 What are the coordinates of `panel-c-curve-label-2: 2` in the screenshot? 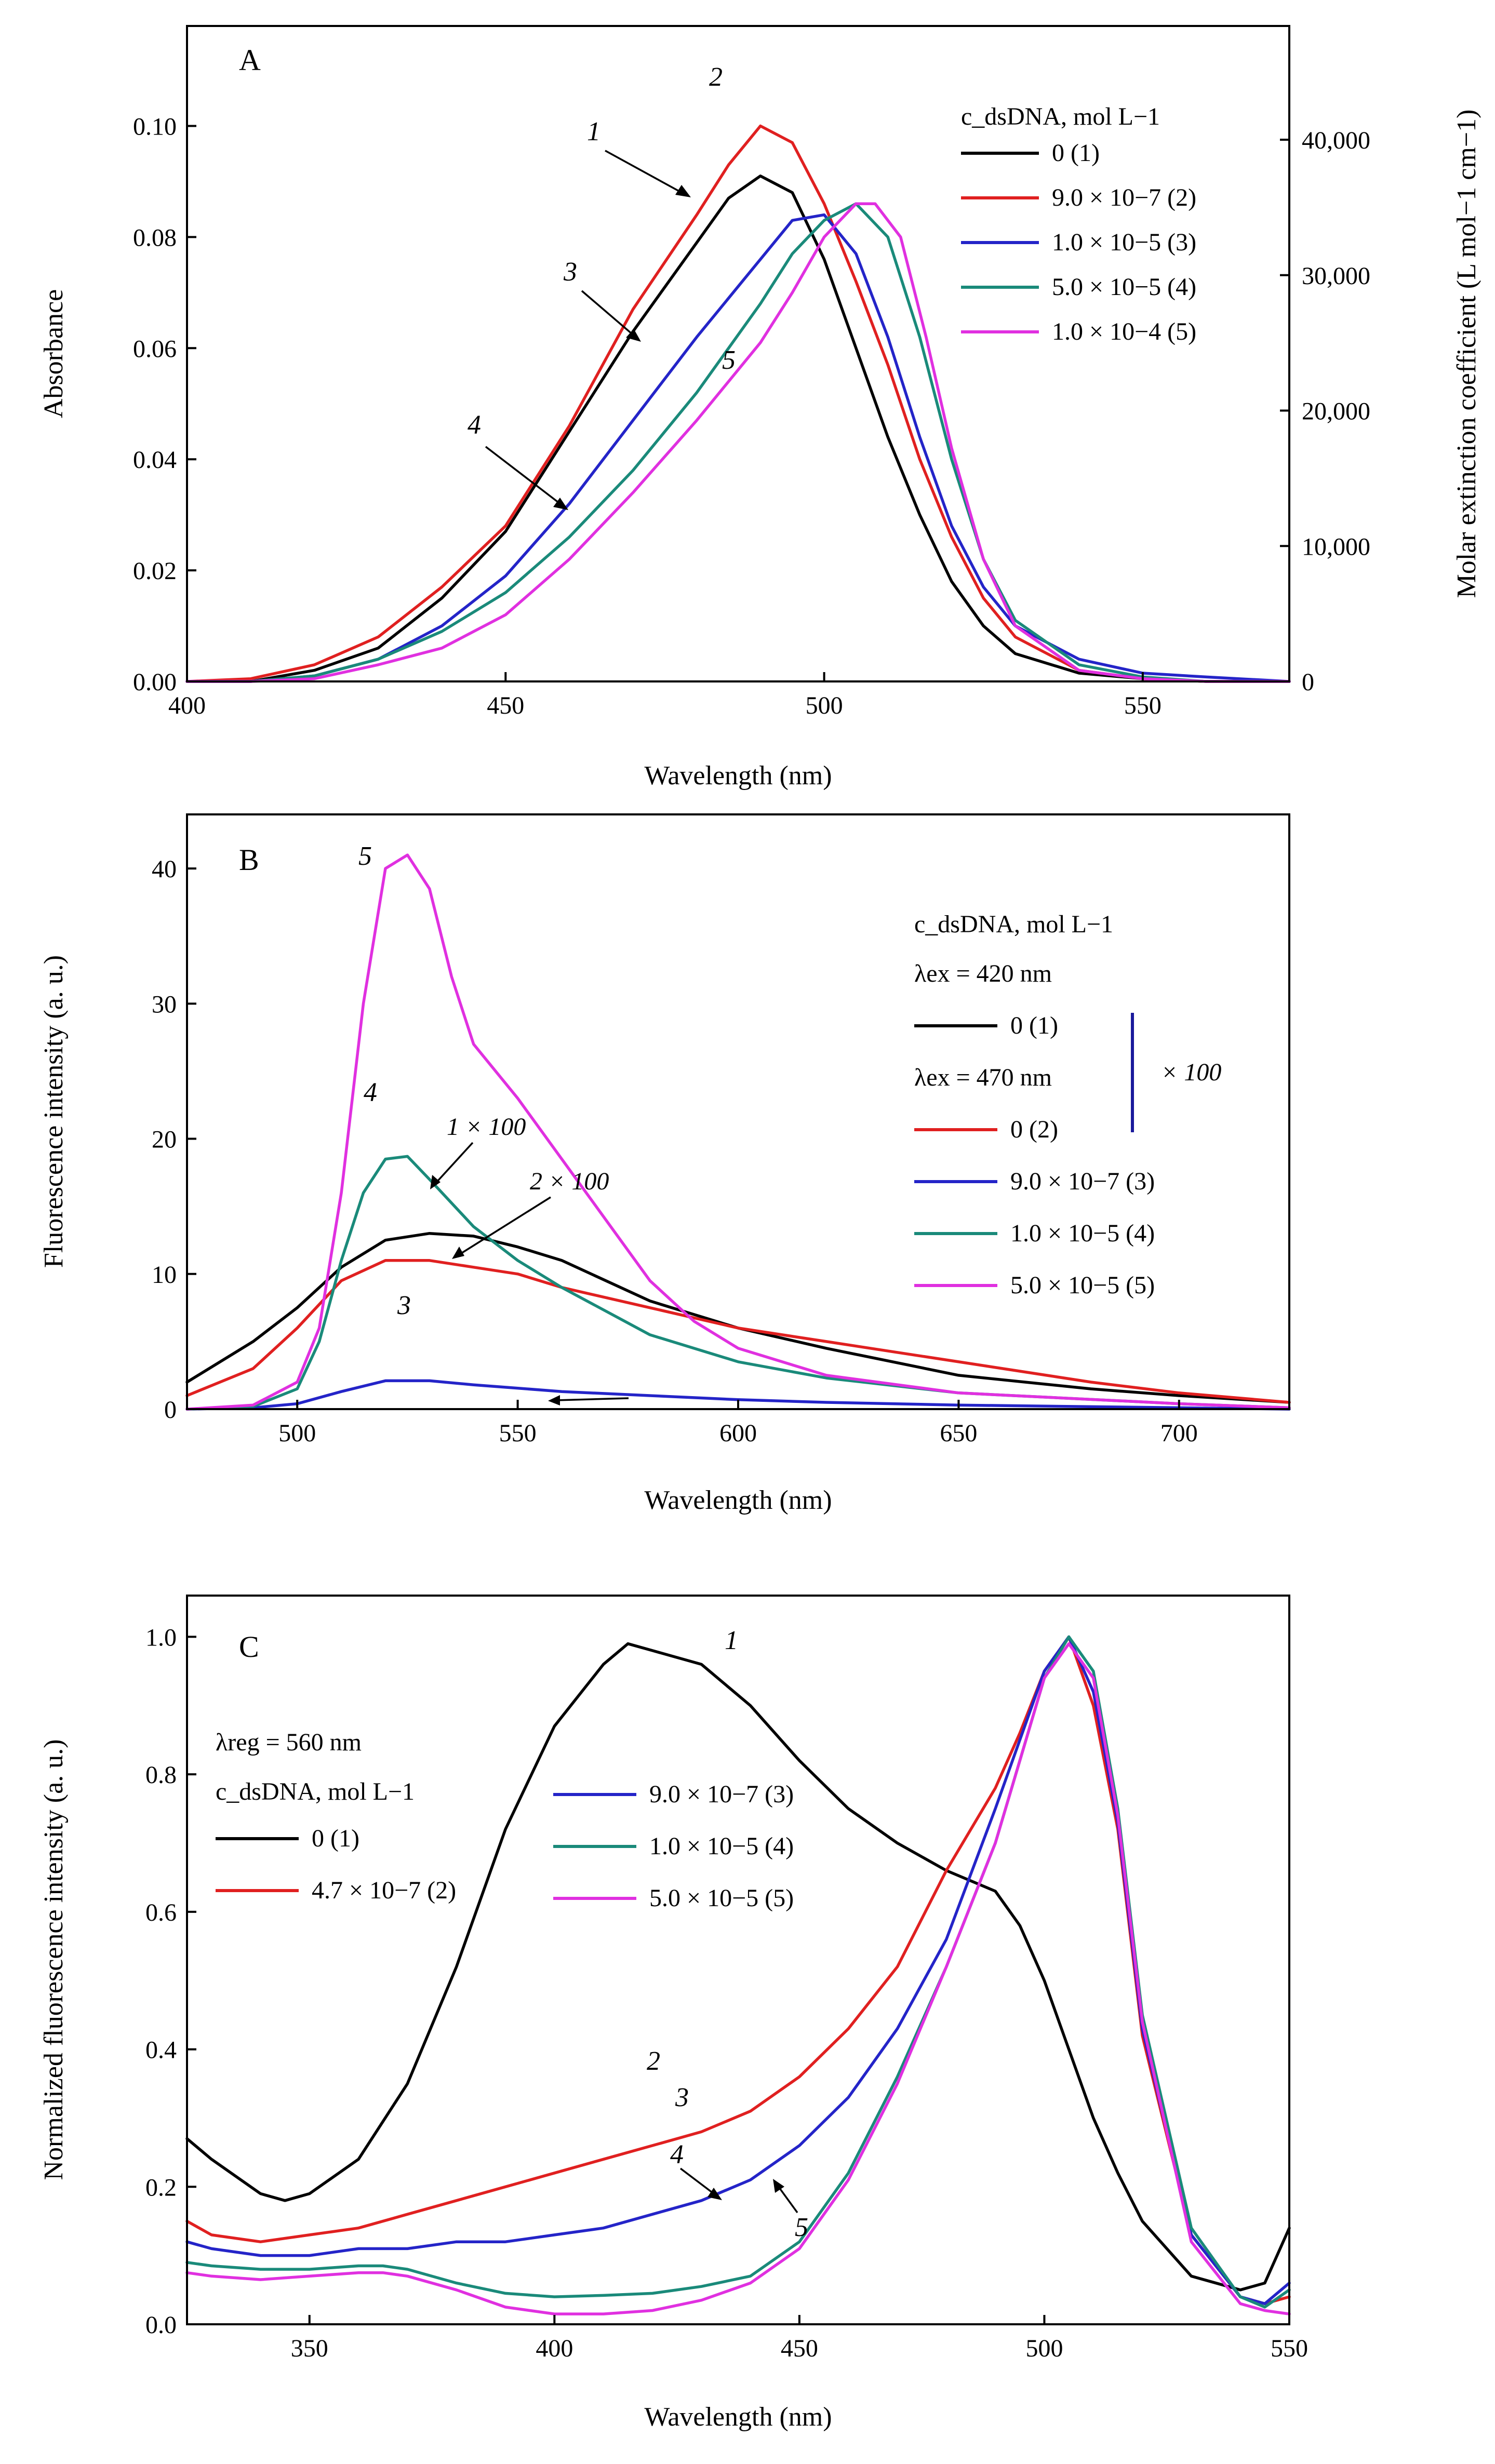 It's located at (653, 2061).